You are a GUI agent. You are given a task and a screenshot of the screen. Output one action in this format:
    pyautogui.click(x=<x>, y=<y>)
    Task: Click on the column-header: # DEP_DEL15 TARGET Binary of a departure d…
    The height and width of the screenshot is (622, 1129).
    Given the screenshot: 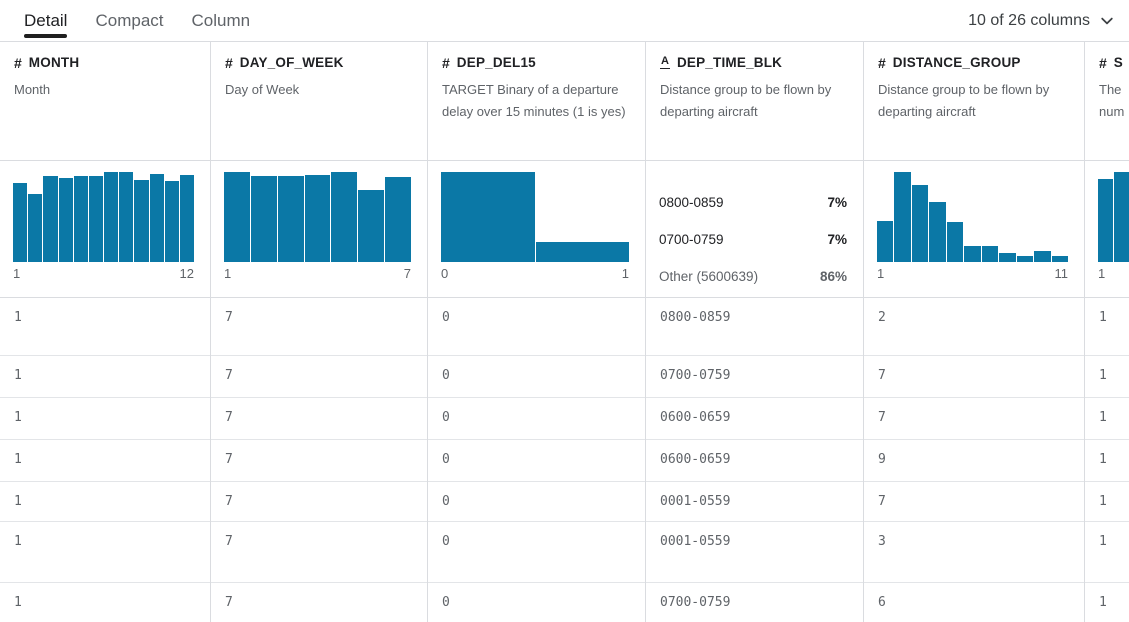 What is the action you would take?
    pyautogui.click(x=536, y=101)
    